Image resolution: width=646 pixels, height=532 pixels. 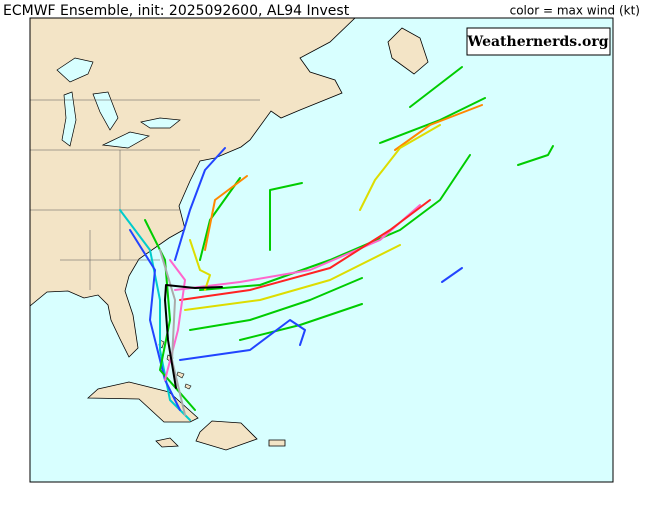 I want to click on jamaica, so click(x=167, y=442).